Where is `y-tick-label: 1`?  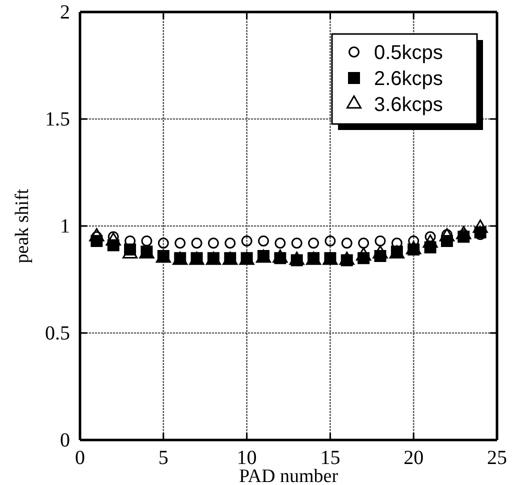
y-tick-label: 1 is located at coordinates (65, 226).